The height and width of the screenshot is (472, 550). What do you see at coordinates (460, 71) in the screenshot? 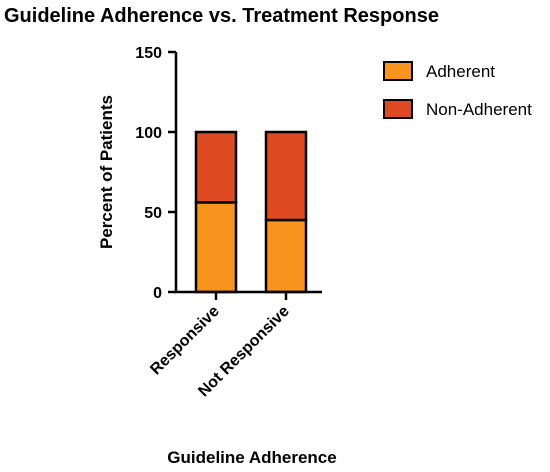
I see `legend-label: Adherent` at bounding box center [460, 71].